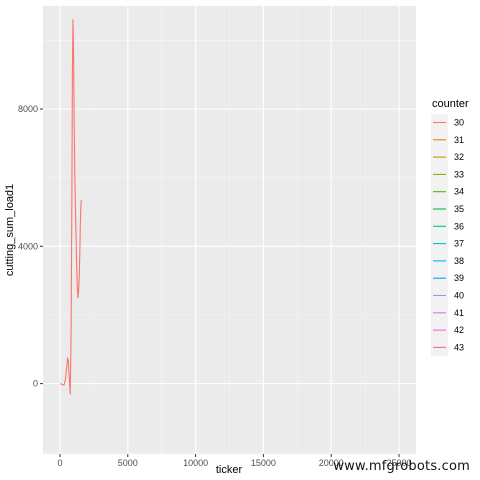  I want to click on x-axis-title: ticker, so click(229, 470).